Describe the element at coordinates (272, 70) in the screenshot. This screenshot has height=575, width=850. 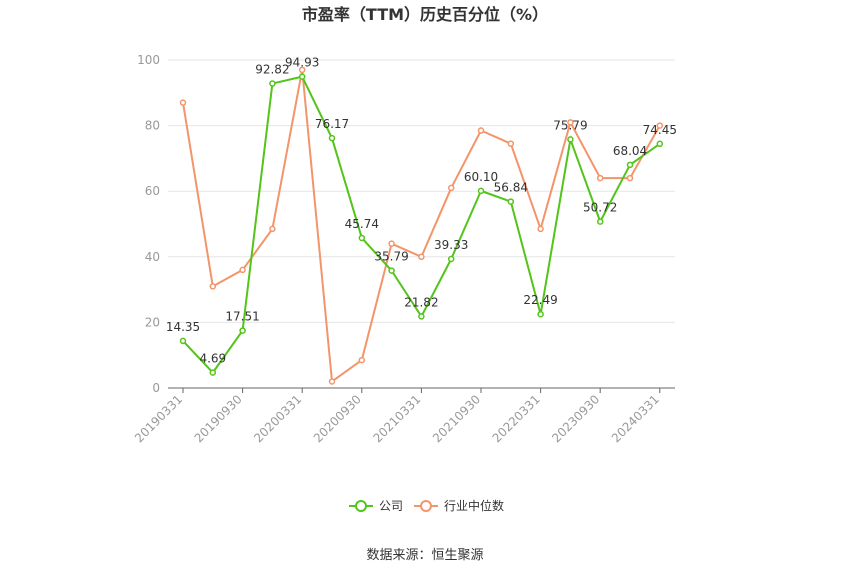
I see `data-label: 92.82` at that location.